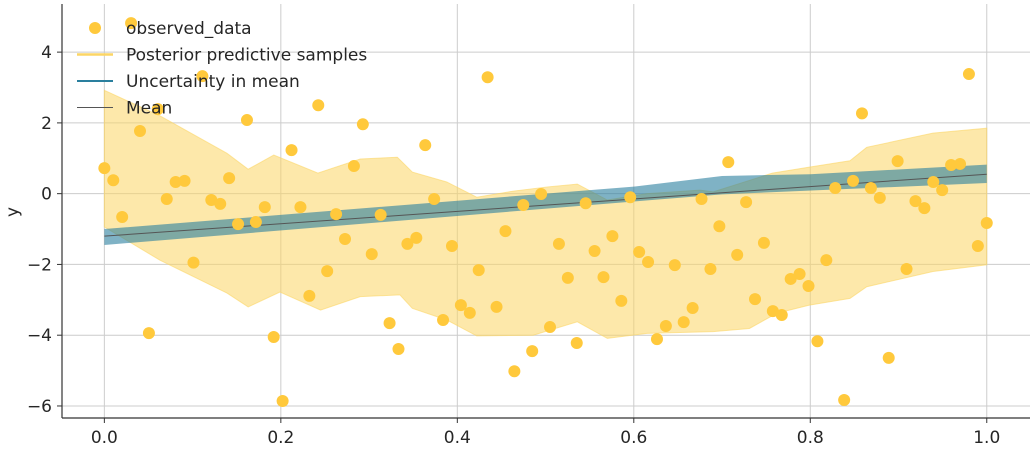 The height and width of the screenshot is (454, 1035). What do you see at coordinates (39, 265) in the screenshot?
I see `y-tick-label: −2` at bounding box center [39, 265].